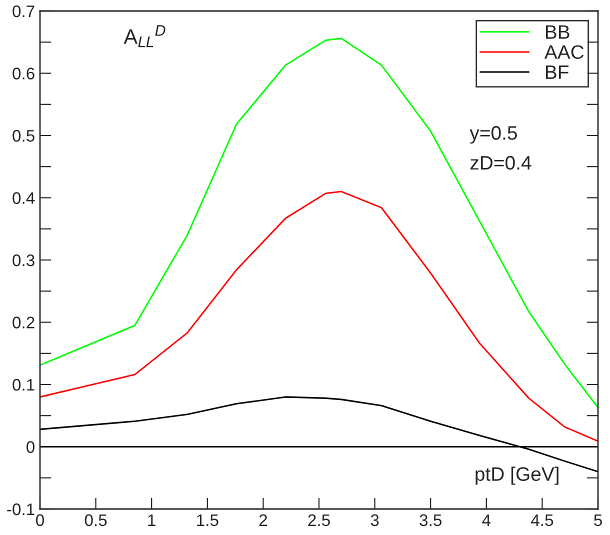 The width and height of the screenshot is (610, 535). Describe the element at coordinates (23, 260) in the screenshot. I see `y-tick-label: 0.3` at that location.